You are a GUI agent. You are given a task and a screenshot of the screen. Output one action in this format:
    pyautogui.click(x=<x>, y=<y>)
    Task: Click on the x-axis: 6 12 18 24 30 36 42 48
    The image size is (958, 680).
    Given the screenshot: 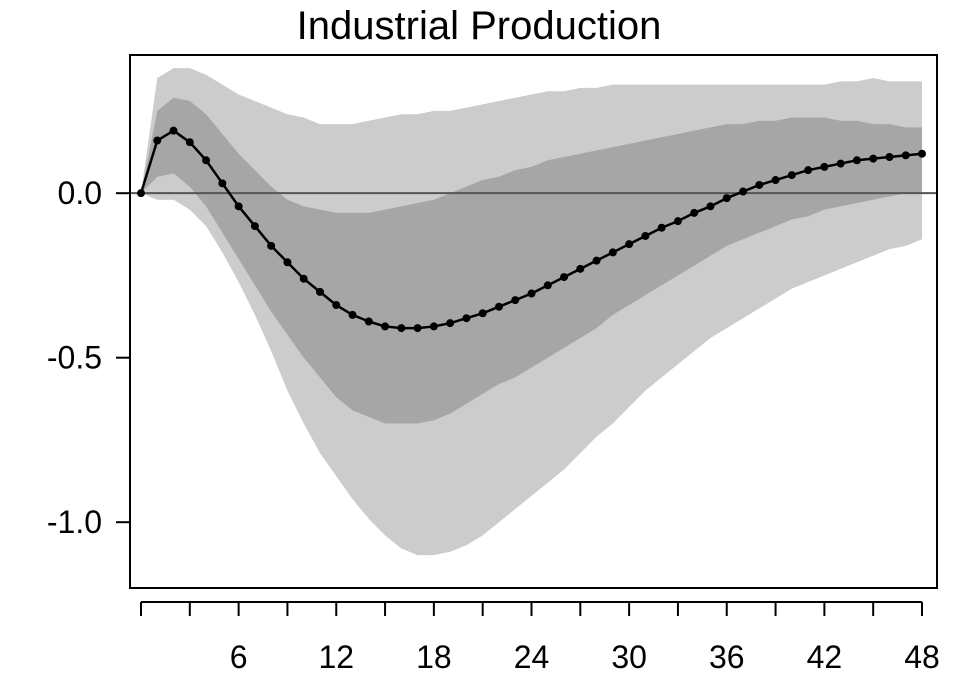 What is the action you would take?
    pyautogui.click(x=540, y=638)
    